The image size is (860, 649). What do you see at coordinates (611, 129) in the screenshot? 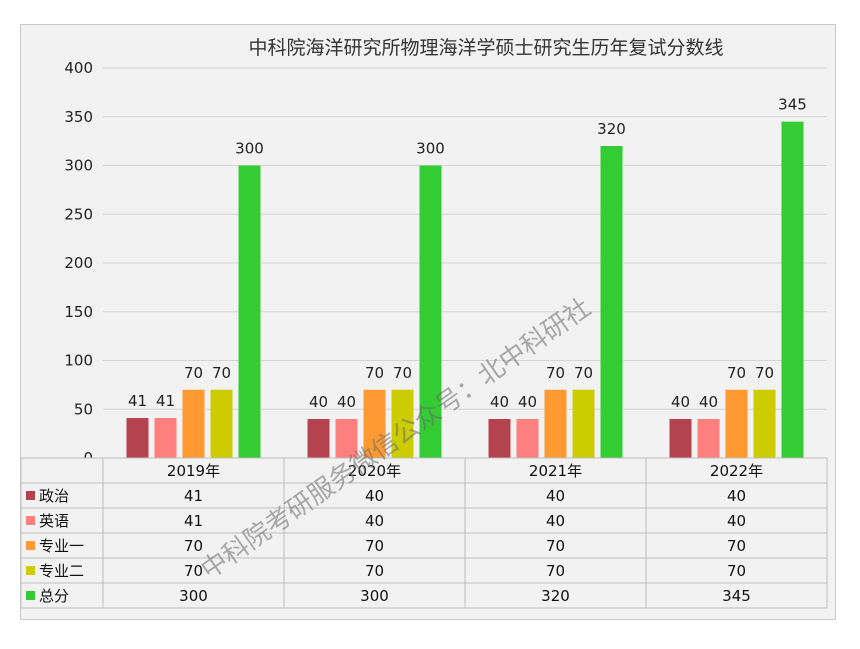
I see `bar-data-label: 320` at bounding box center [611, 129].